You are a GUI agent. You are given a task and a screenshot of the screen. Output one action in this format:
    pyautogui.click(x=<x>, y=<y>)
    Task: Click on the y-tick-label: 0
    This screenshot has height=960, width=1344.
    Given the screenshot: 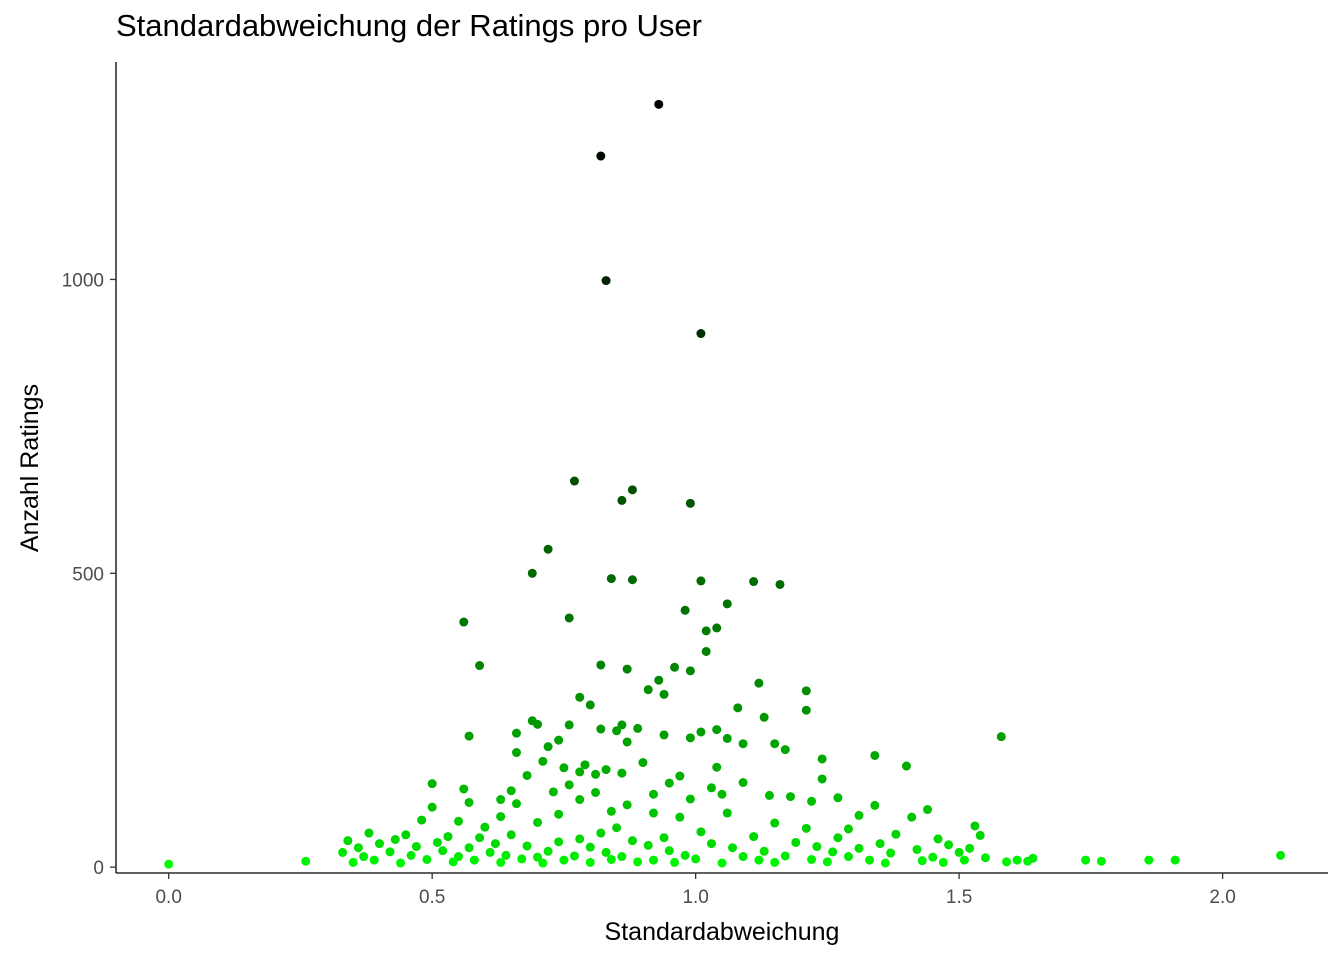 What is the action you would take?
    pyautogui.click(x=98, y=868)
    